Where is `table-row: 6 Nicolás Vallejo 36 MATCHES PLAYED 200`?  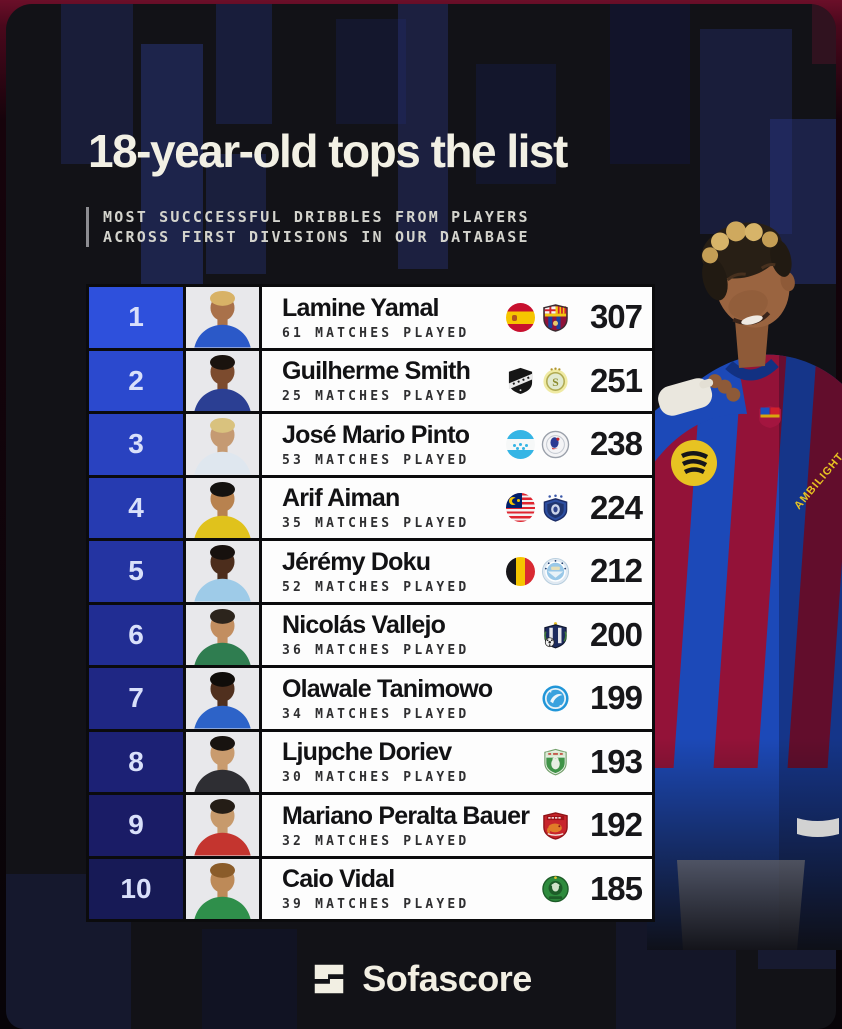 table-row: 6 Nicolás Vallejo 36 MATCHES PLAYED 200 is located at coordinates (370, 634).